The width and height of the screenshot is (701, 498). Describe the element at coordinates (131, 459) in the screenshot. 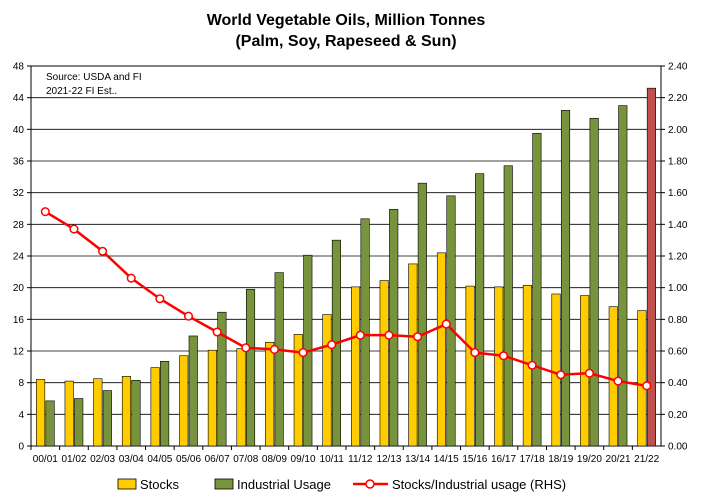

I see `x-tick-label: 03/04` at that location.